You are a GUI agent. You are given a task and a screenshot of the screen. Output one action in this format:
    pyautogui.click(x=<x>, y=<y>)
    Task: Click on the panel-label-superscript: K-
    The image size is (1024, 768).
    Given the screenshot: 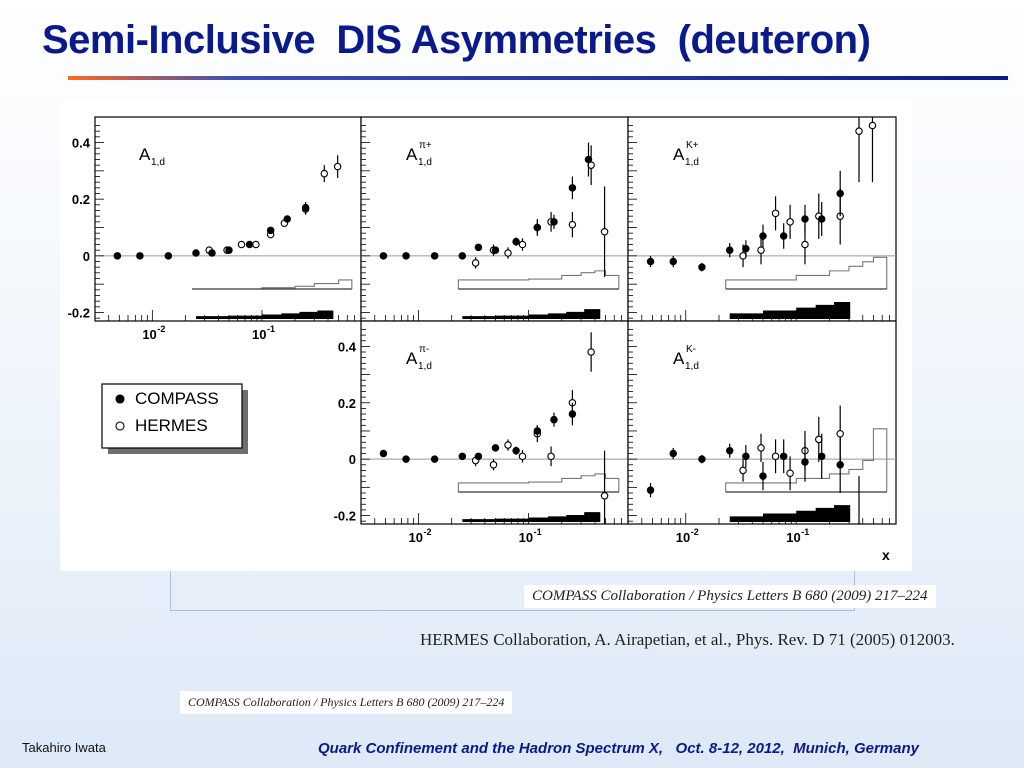 What is the action you would take?
    pyautogui.click(x=691, y=349)
    